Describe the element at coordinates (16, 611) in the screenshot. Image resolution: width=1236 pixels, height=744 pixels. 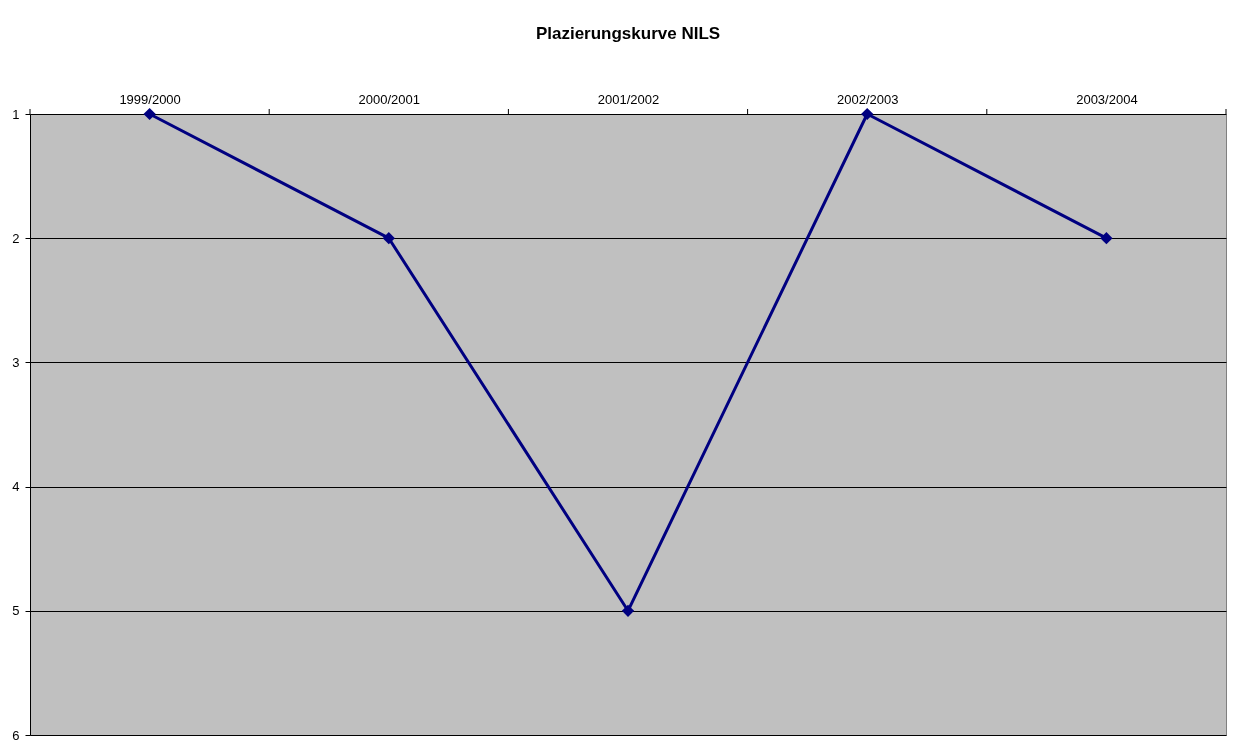
I see `y-tick-label: 5` at that location.